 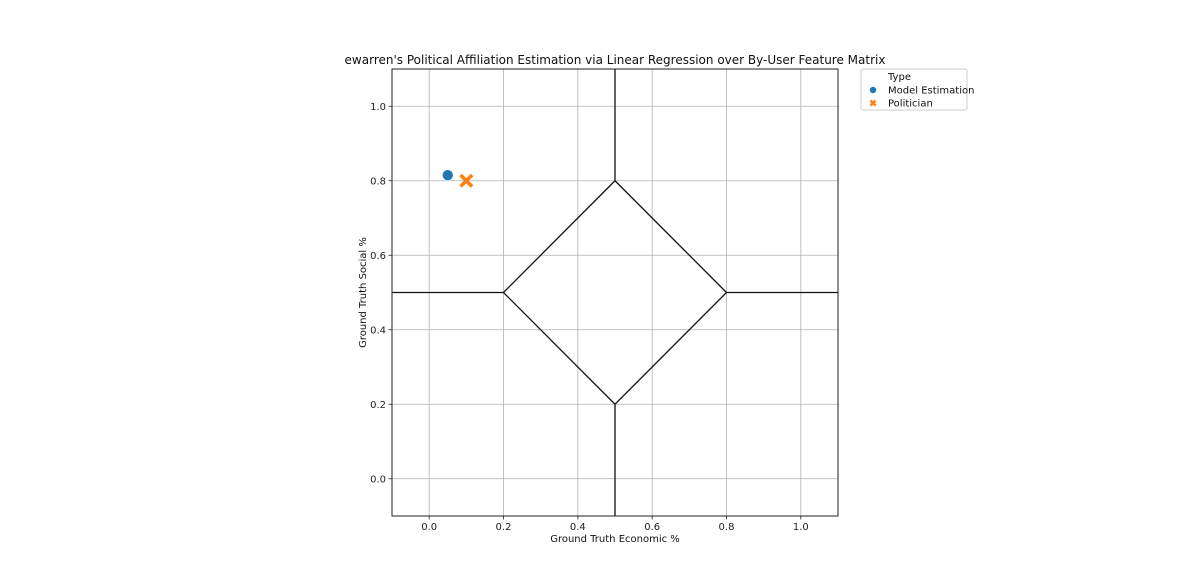 I want to click on legend-box, so click(x=914, y=89).